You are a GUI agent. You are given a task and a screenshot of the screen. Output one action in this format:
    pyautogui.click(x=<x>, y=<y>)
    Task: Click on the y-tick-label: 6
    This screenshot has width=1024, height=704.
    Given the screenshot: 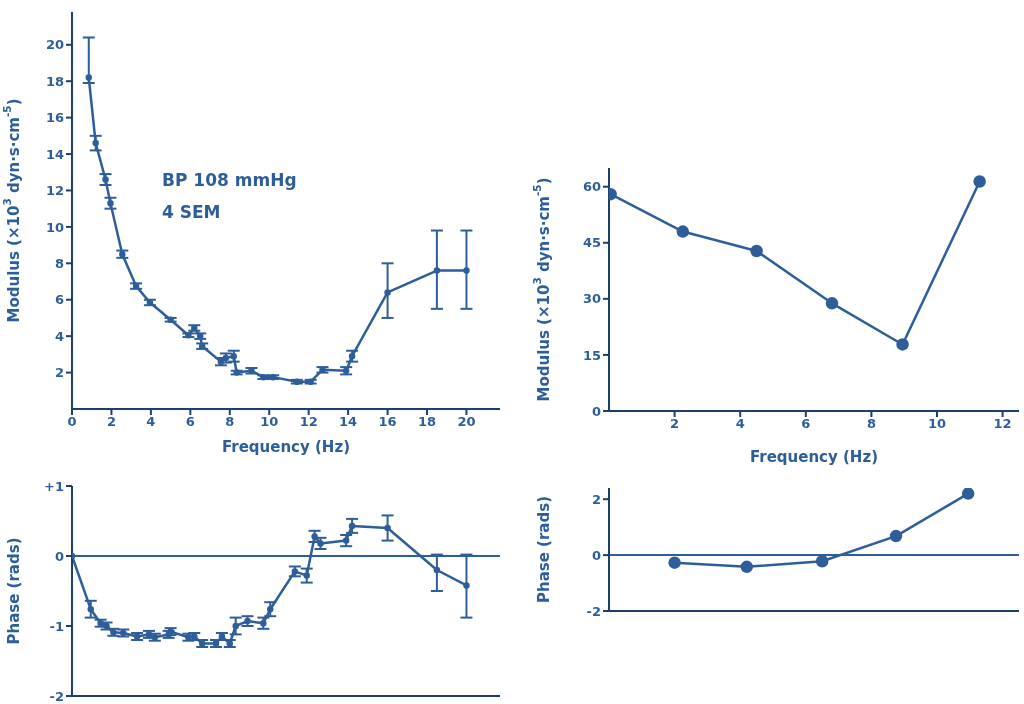 What is the action you would take?
    pyautogui.click(x=59, y=300)
    